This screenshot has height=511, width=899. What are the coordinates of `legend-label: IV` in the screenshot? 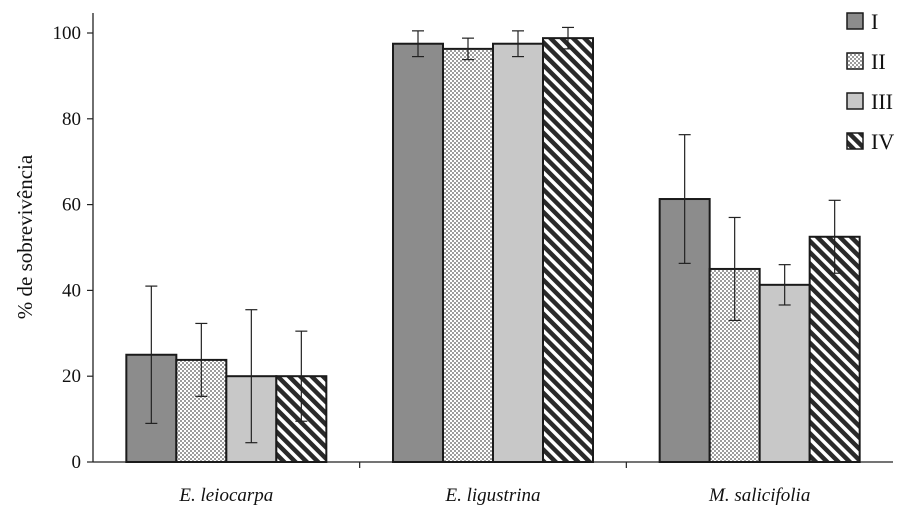 It's located at (882, 141).